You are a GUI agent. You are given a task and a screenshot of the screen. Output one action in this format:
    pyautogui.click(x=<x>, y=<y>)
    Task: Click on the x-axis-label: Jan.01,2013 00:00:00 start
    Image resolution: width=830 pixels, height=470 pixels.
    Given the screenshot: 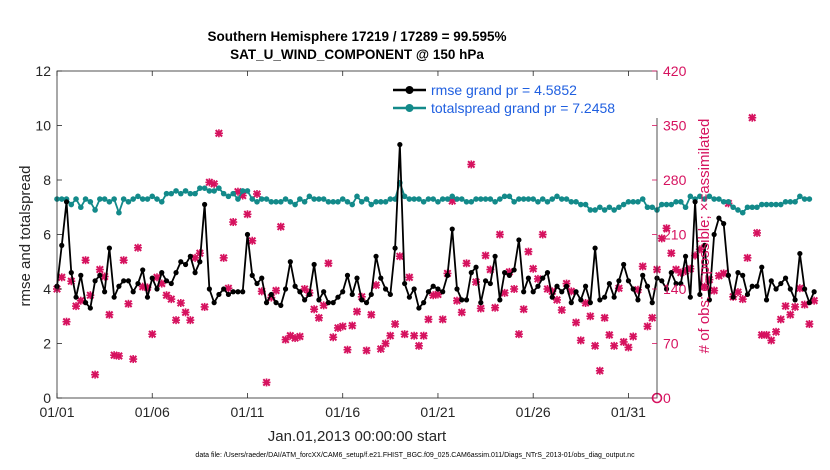 What is the action you would take?
    pyautogui.click(x=357, y=436)
    